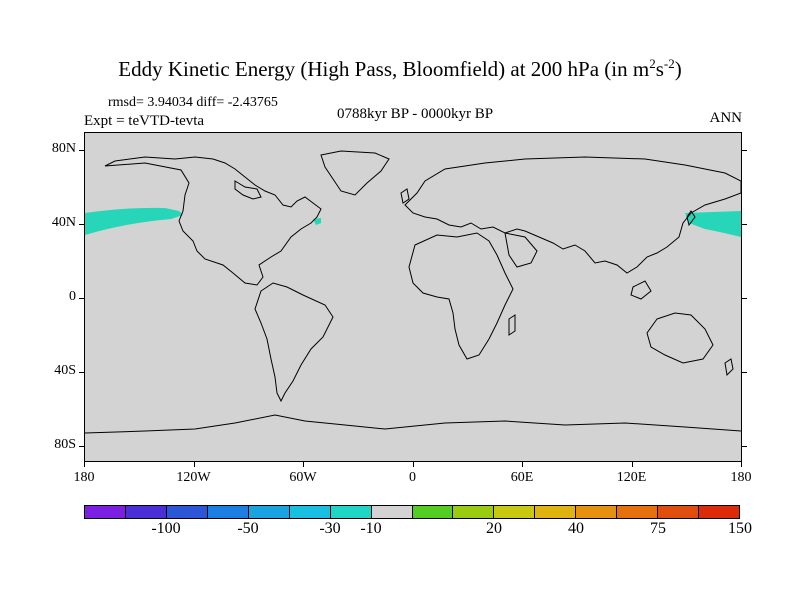 The image size is (800, 600). Describe the element at coordinates (134, 221) in the screenshot. I see `anomaly-north-pacific-east` at that location.